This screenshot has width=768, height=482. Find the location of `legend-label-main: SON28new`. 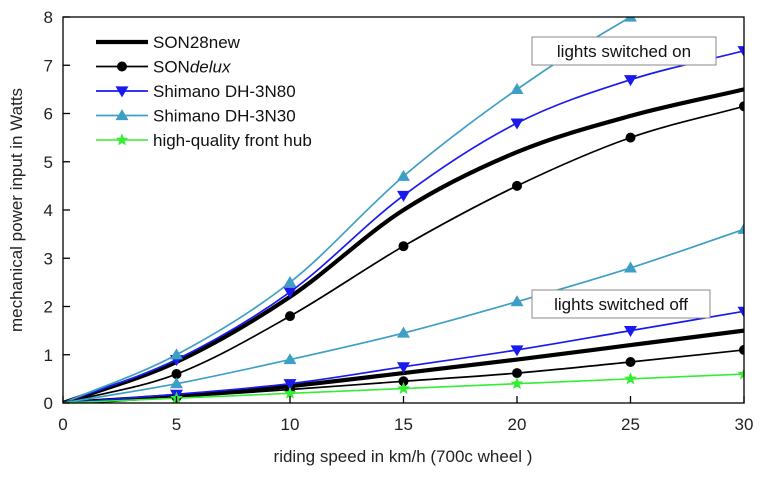

legend-label-main: SON28new is located at coordinates (197, 42).